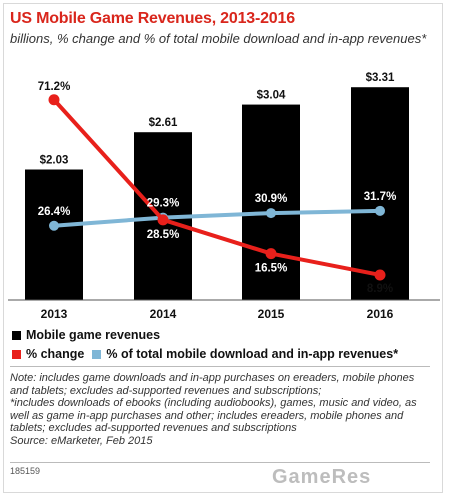 This screenshot has height=498, width=450. Describe the element at coordinates (97, 354) in the screenshot. I see `legend-swatch-share` at that location.